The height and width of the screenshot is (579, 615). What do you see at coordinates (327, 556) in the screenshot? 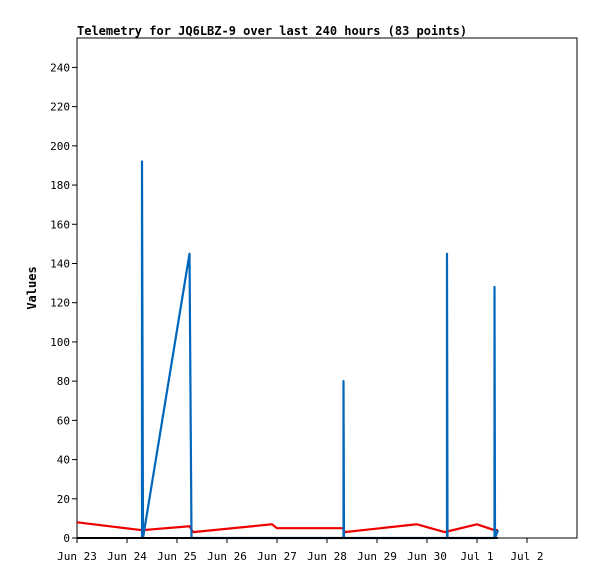
I see `x-tick-label: Jun 28` at bounding box center [327, 556].